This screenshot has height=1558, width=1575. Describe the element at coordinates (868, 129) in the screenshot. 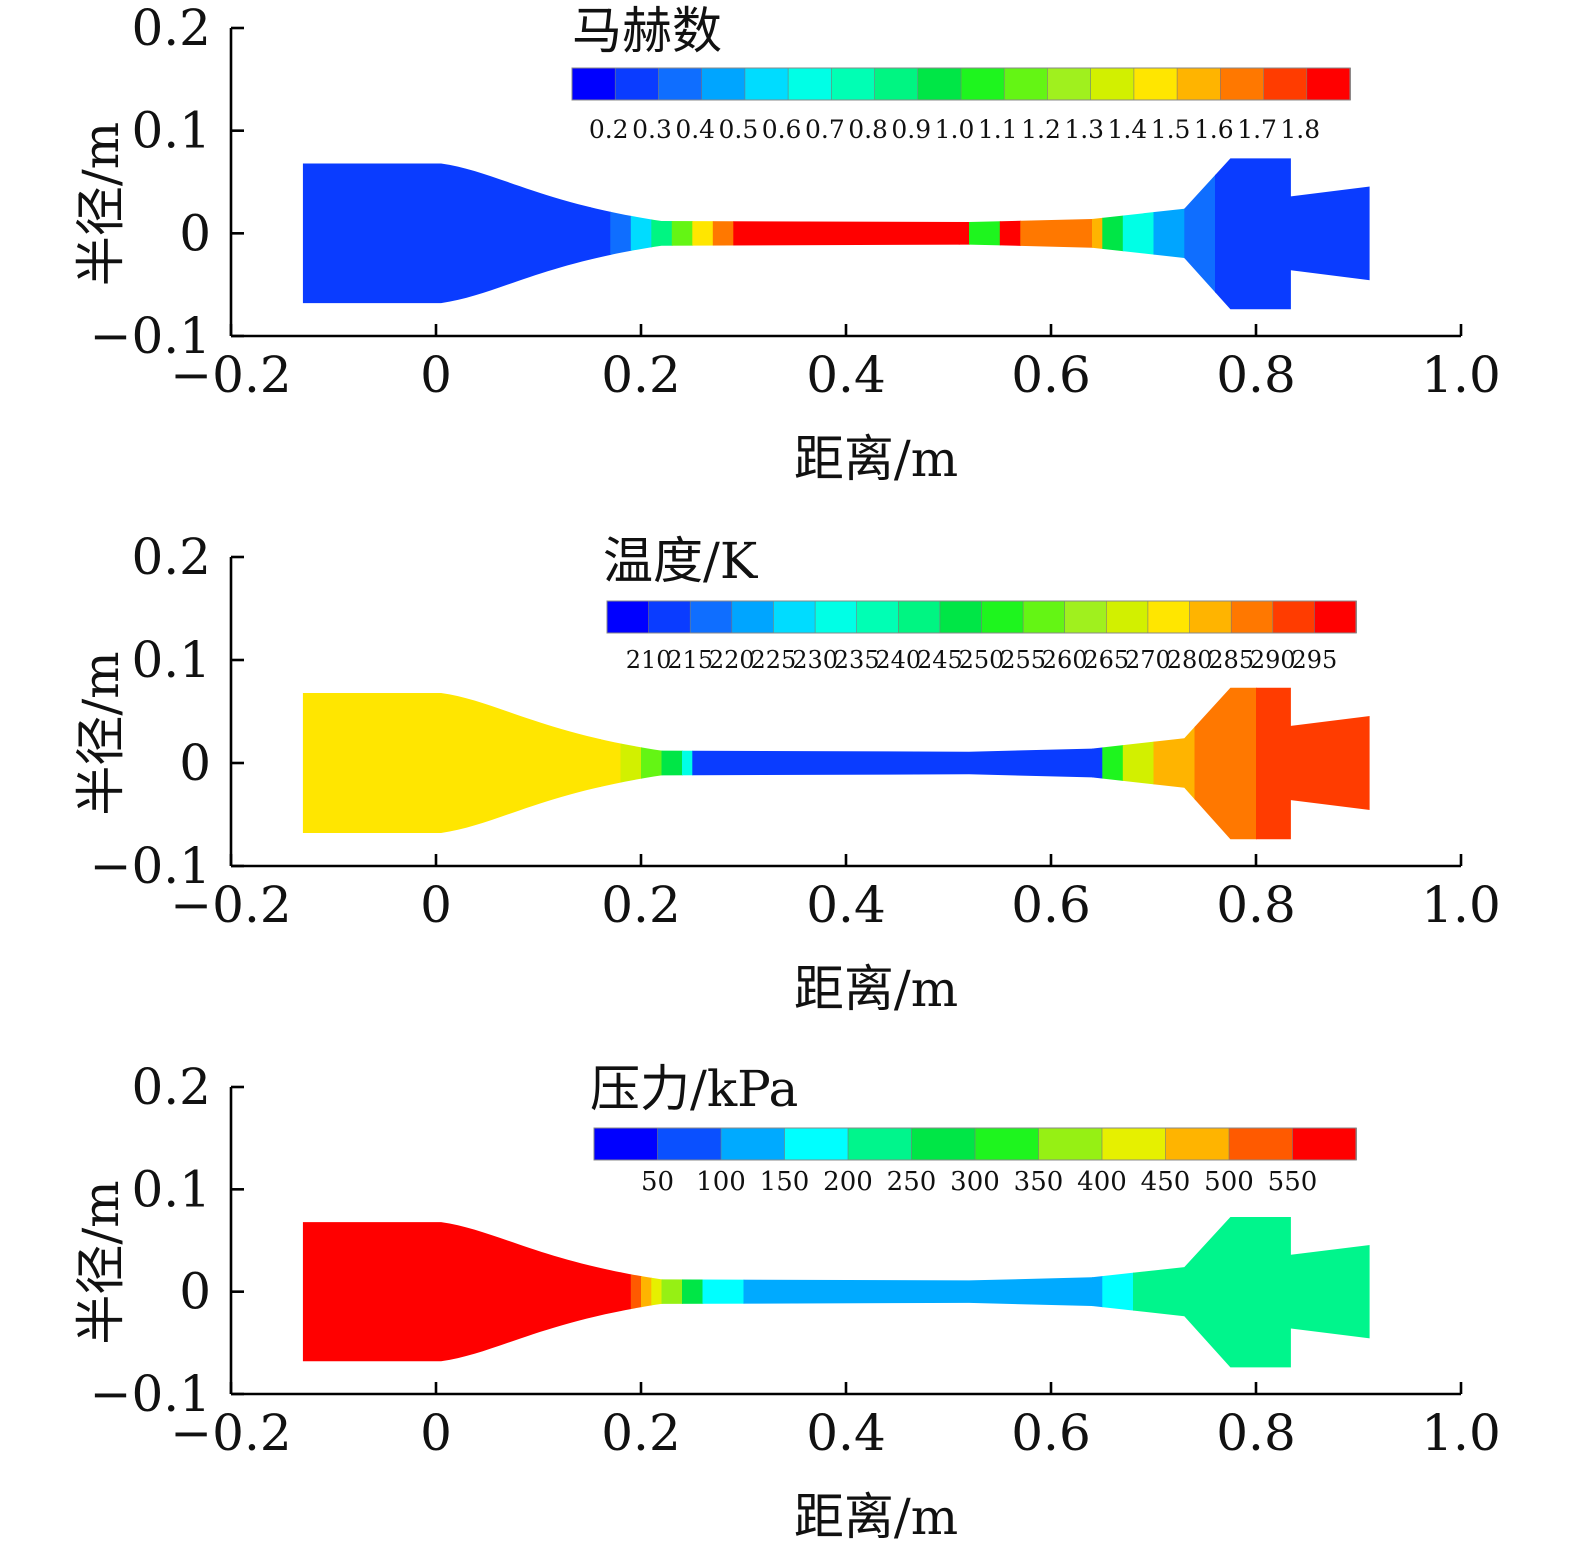

I see `colorbar-tick-label: 0.8` at that location.